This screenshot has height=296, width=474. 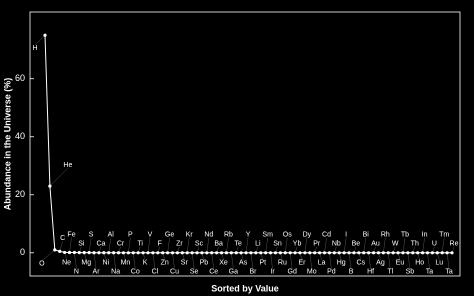 What do you see at coordinates (20, 78) in the screenshot?
I see `y-tick-label: 60` at bounding box center [20, 78].